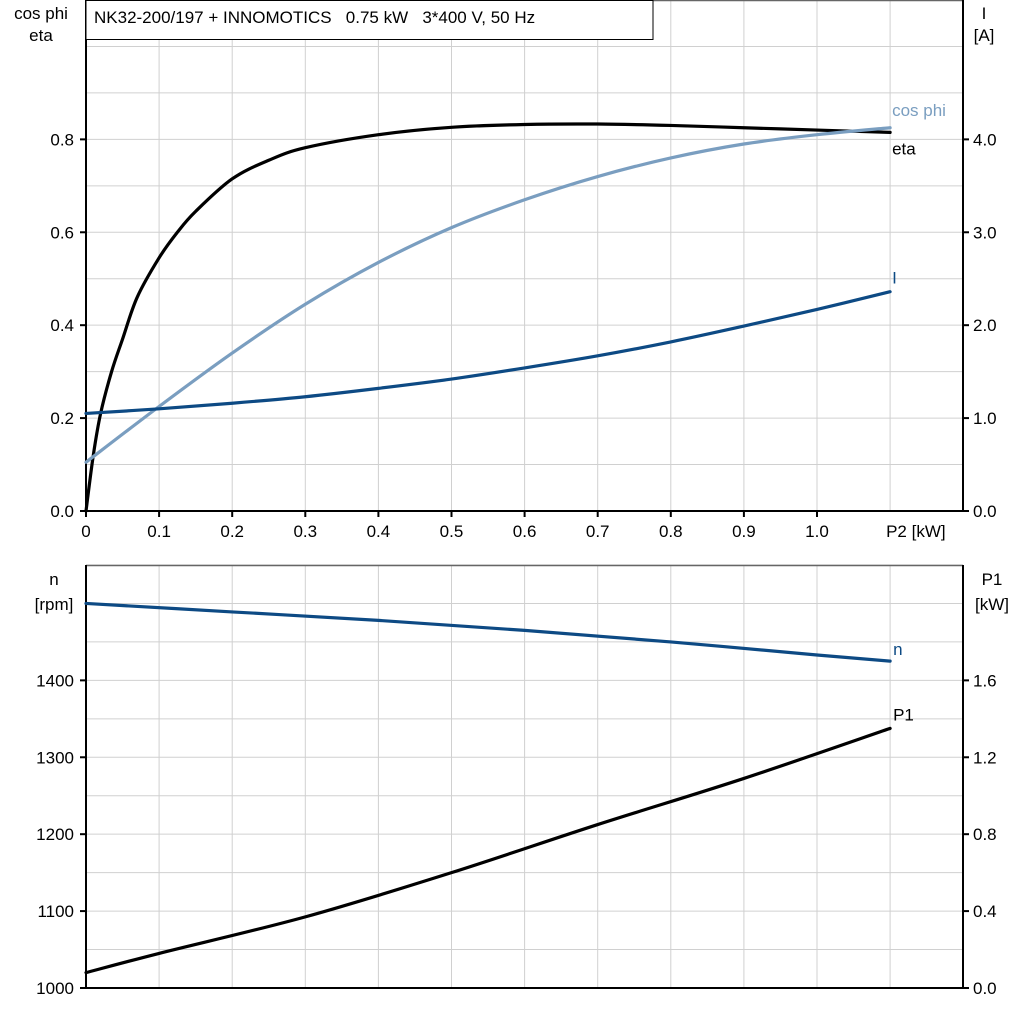  What do you see at coordinates (452, 531) in the screenshot?
I see `x-tick-label: 0.5` at bounding box center [452, 531].